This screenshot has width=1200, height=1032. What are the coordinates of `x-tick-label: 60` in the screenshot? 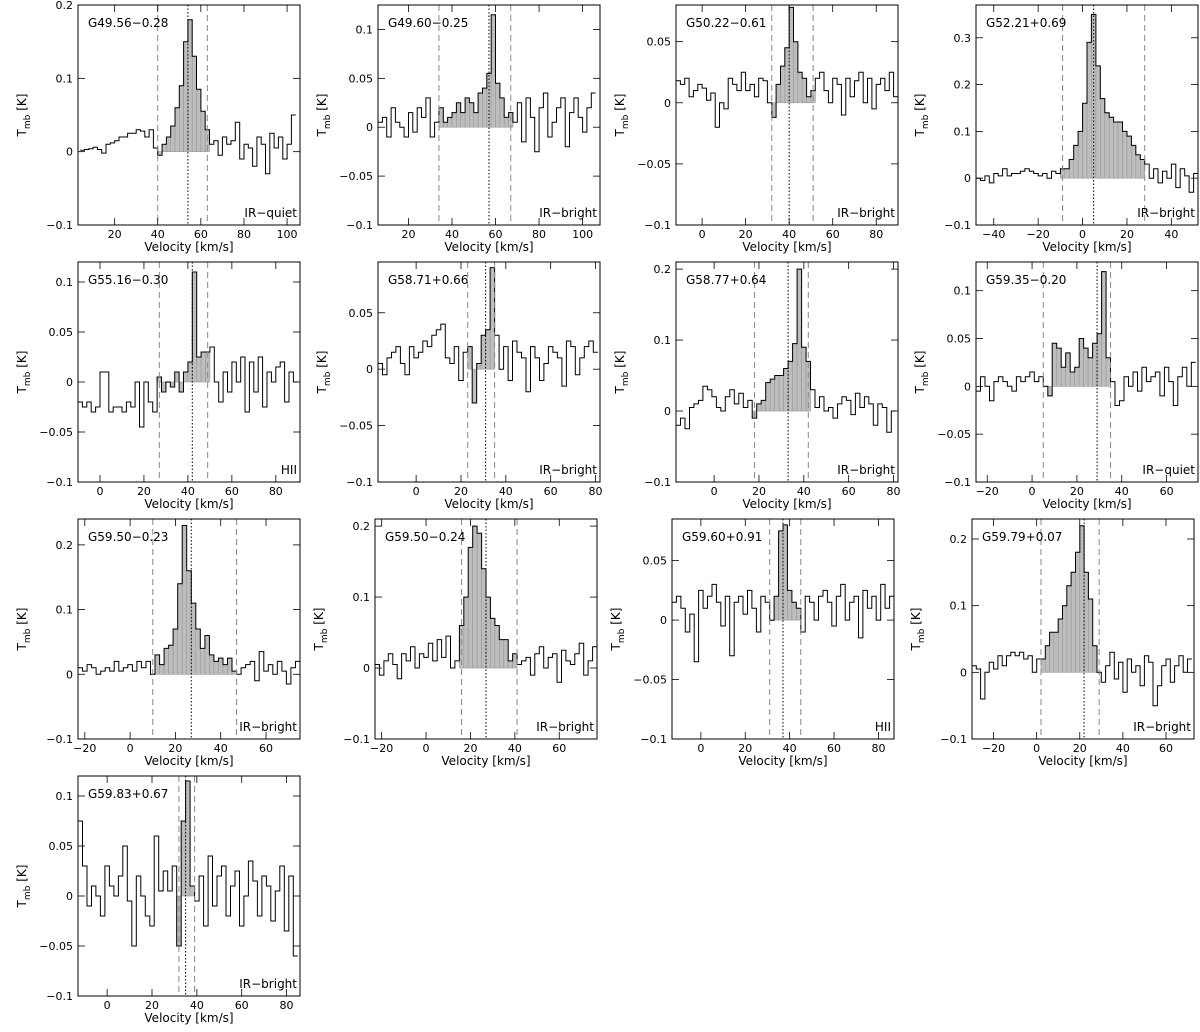 It's located at (559, 748).